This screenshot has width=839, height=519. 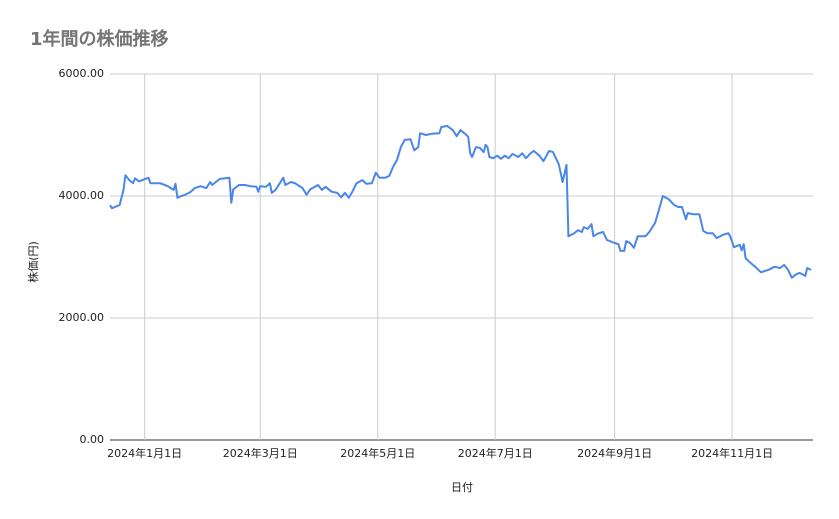 What do you see at coordinates (462, 487) in the screenshot?
I see `x-axis-label: 日付` at bounding box center [462, 487].